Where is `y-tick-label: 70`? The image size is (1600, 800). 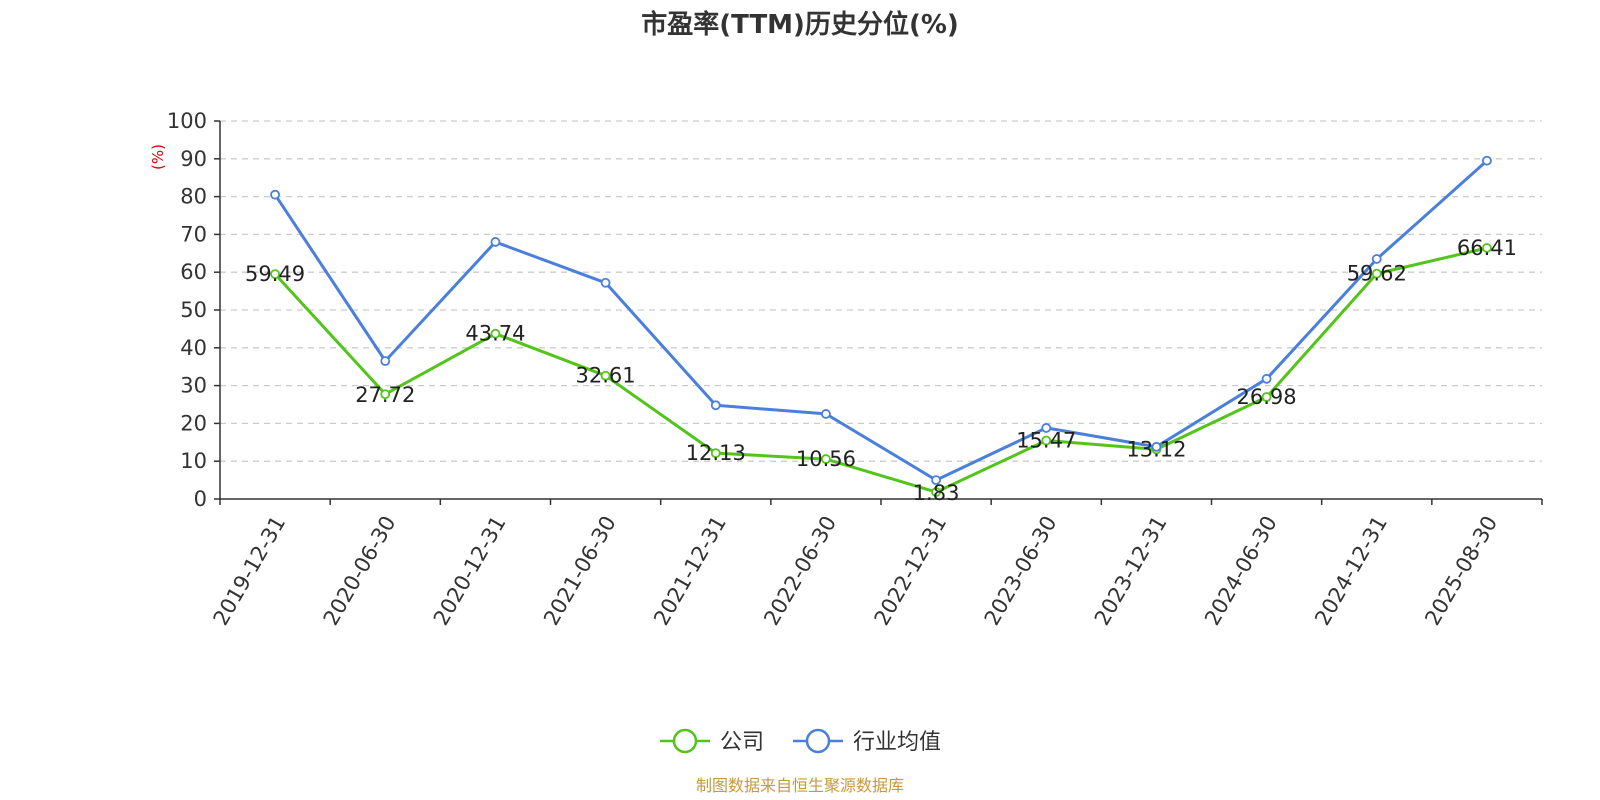 y-tick-label: 70 is located at coordinates (193, 234).